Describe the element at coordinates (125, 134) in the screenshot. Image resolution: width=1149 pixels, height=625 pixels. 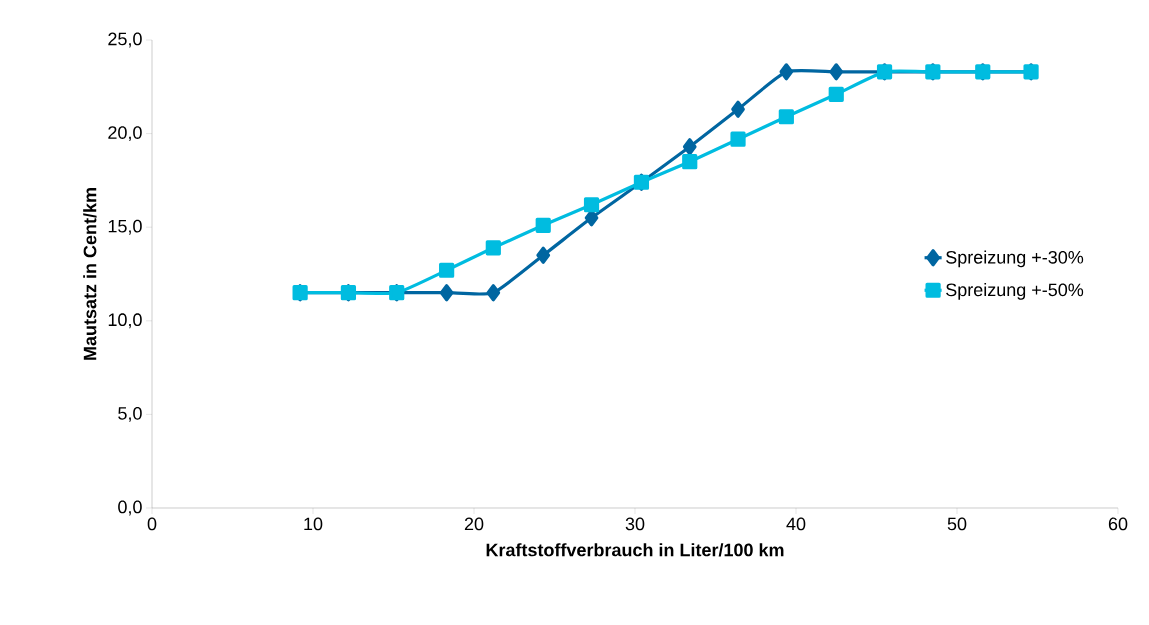
I see `y-tick-label: 20,0` at that location.